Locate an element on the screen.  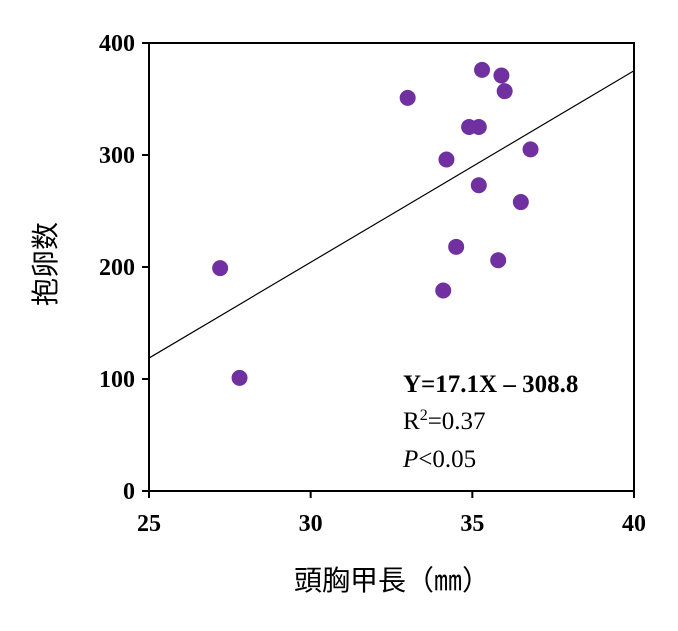
x-tick-label: 35 is located at coordinates (472, 524).